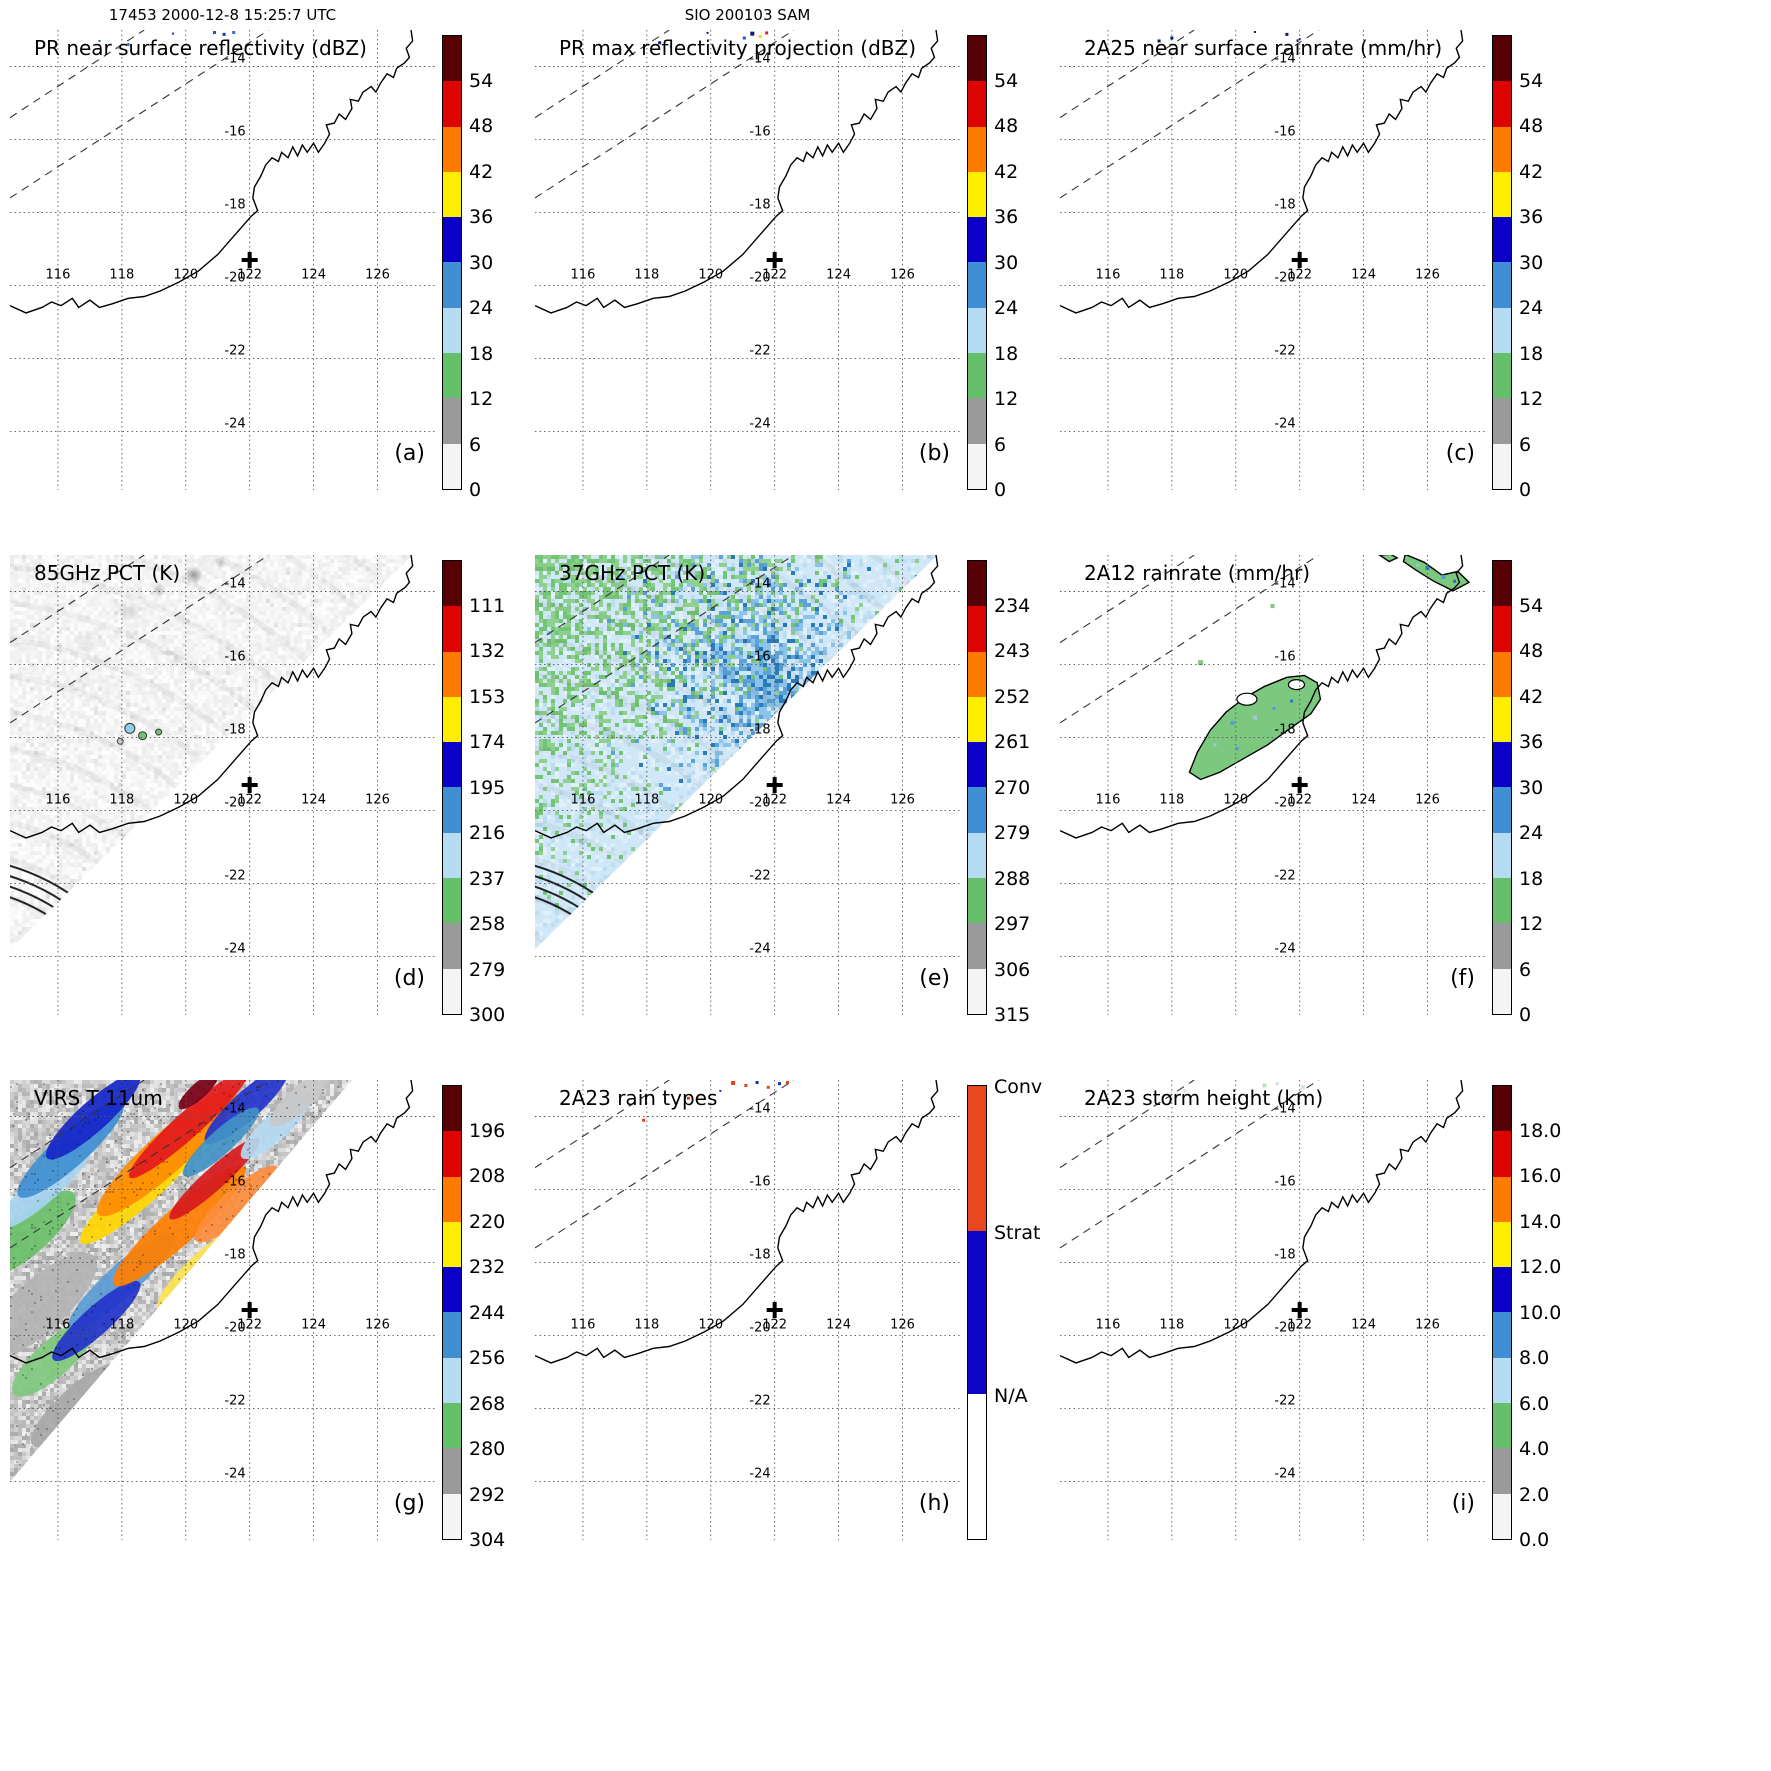 This screenshot has height=1771, width=1771. I want to click on colorbar-label: N/A, so click(1011, 1396).